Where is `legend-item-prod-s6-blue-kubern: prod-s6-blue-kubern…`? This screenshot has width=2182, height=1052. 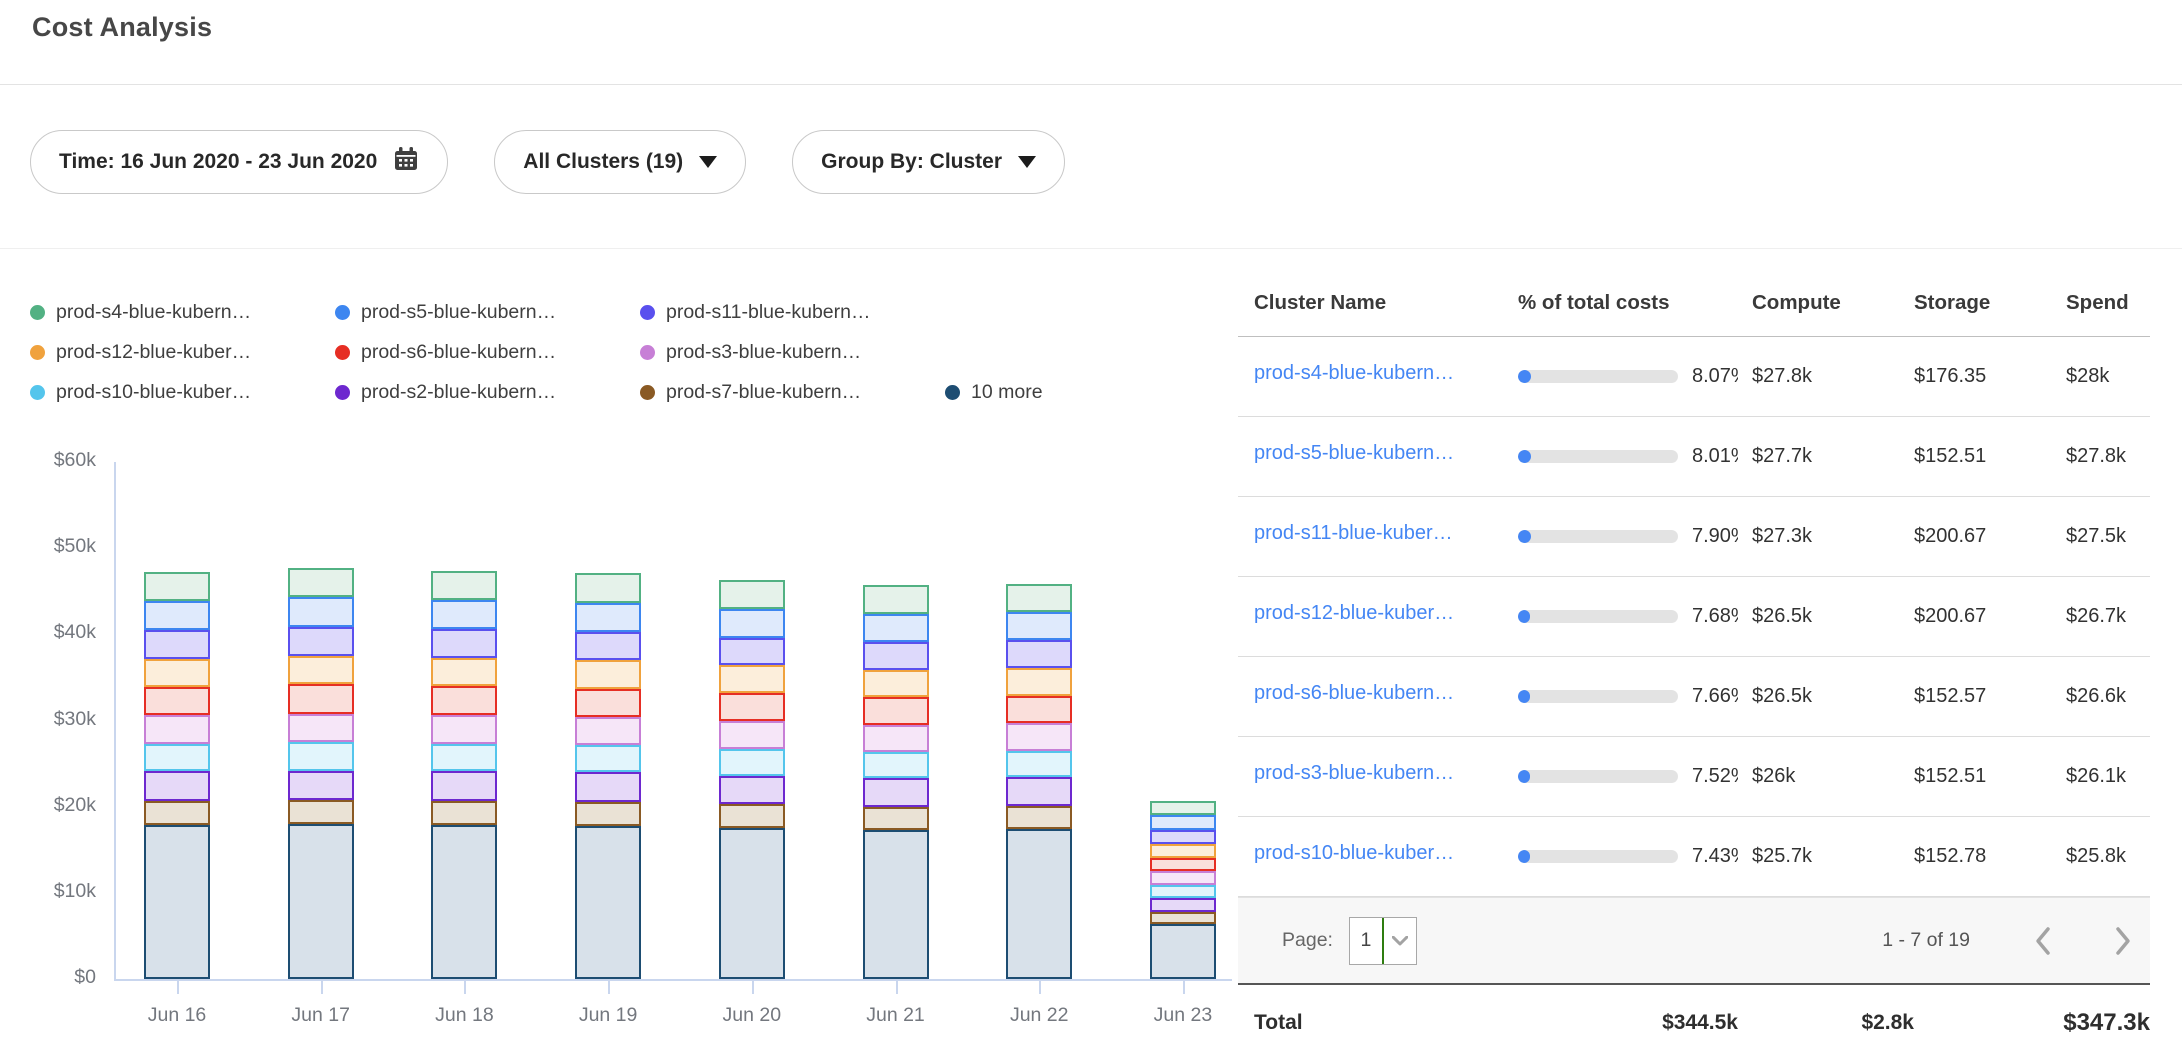 legend-item-prod-s6-blue-kubern: prod-s6-blue-kubern… is located at coordinates (487, 352).